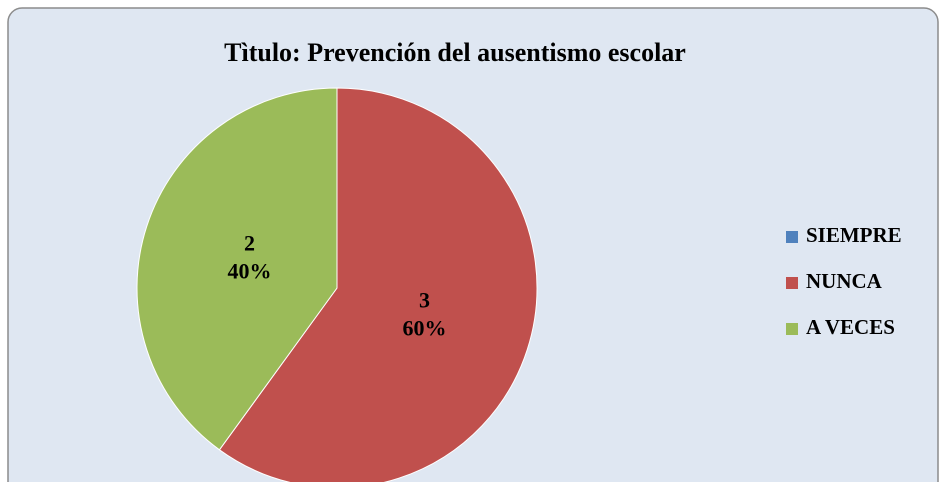 The height and width of the screenshot is (482, 944). I want to click on data-label: 60%, so click(424, 327).